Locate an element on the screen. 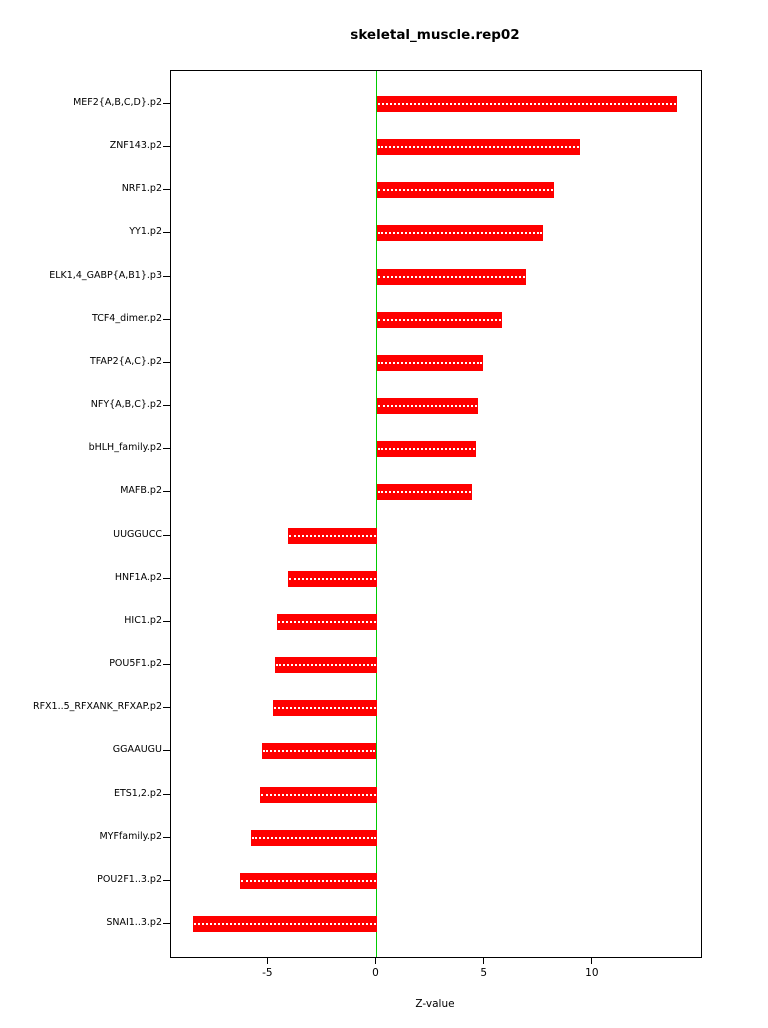 The image size is (768, 1028). category-label: bHLH_family.p2 is located at coordinates (125, 448).